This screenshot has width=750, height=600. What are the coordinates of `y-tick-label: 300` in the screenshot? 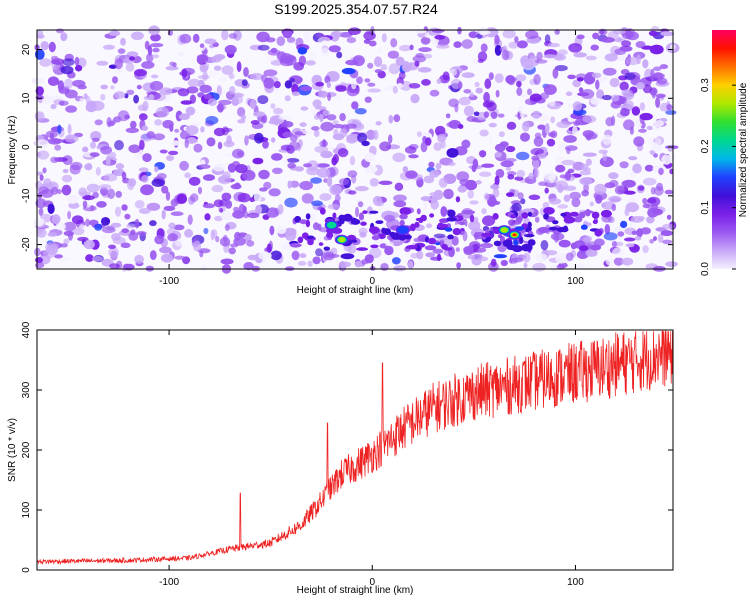 It's located at (26, 389).